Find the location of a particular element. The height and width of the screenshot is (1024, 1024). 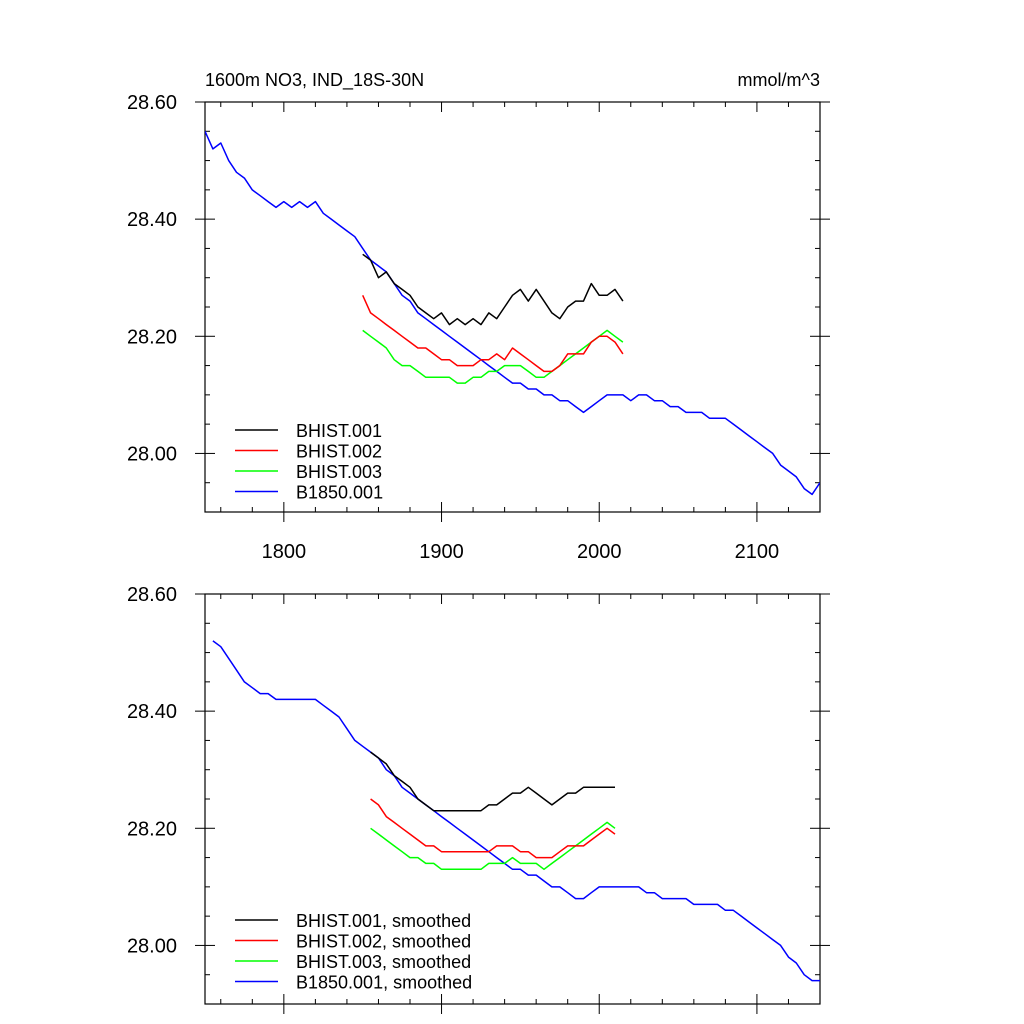

legend-label: BHIST.003, smoothed is located at coordinates (383, 962).